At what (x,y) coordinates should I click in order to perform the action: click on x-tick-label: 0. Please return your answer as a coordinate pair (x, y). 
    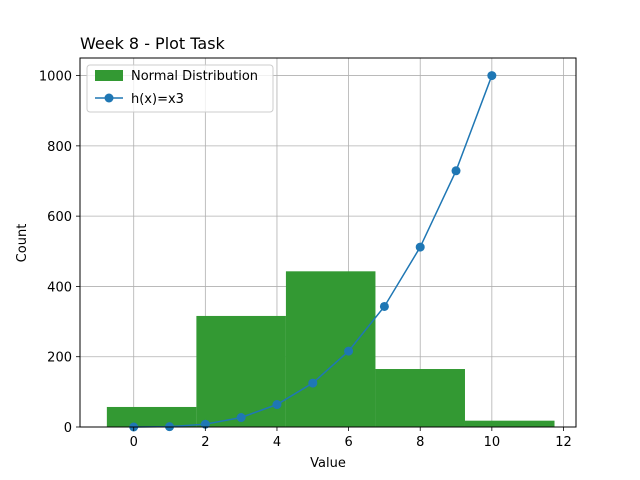
    Looking at the image, I should click on (134, 442).